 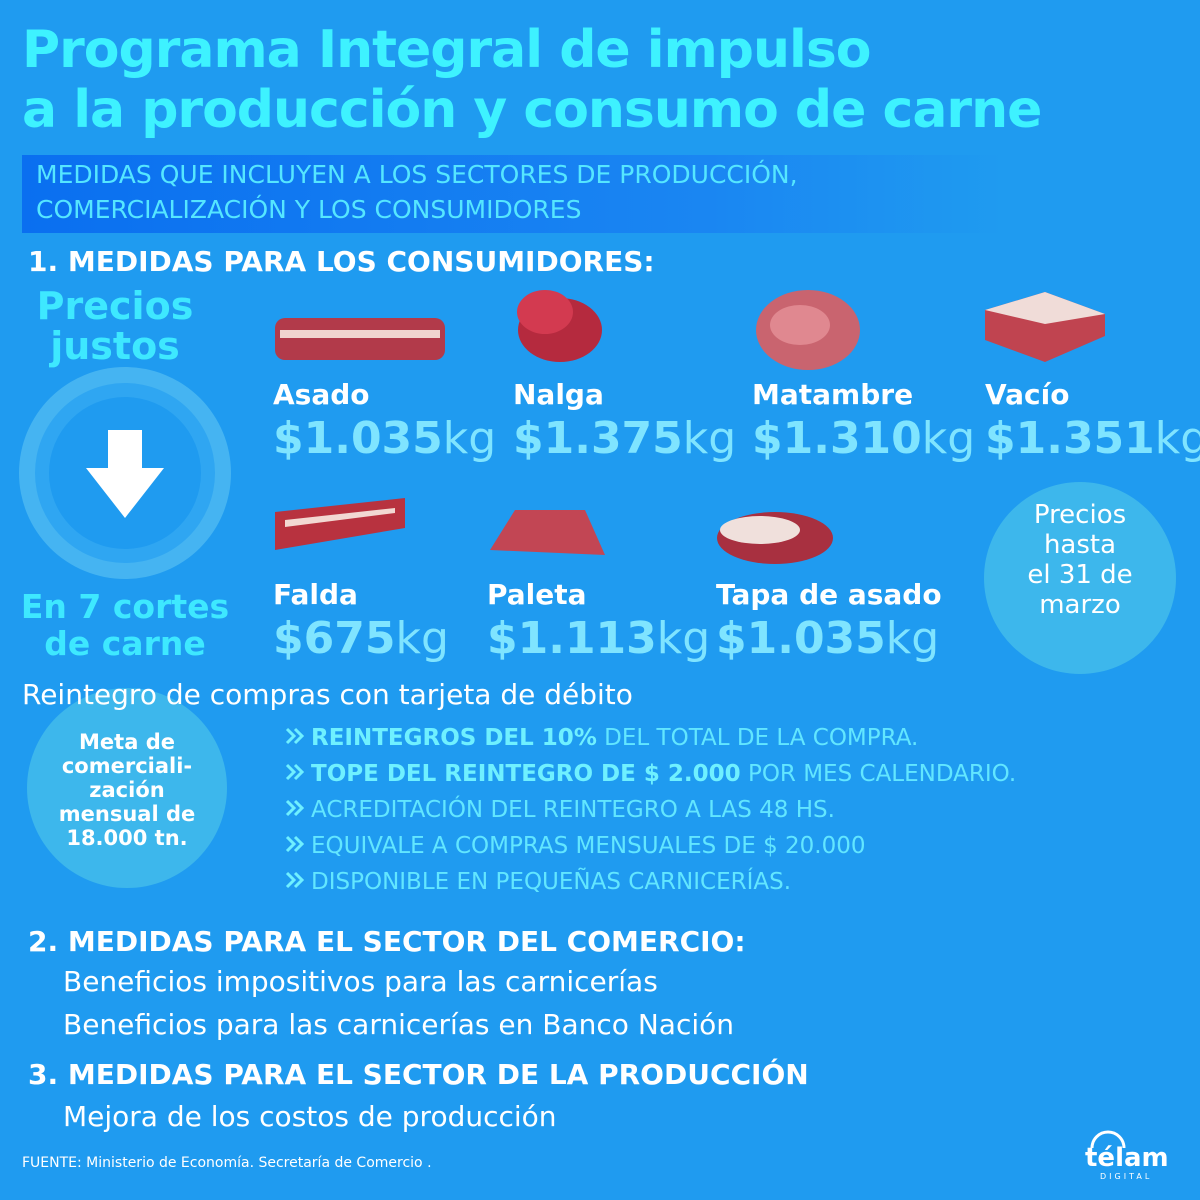 What do you see at coordinates (829, 594) in the screenshot?
I see `cut-name: Tapa de asado` at bounding box center [829, 594].